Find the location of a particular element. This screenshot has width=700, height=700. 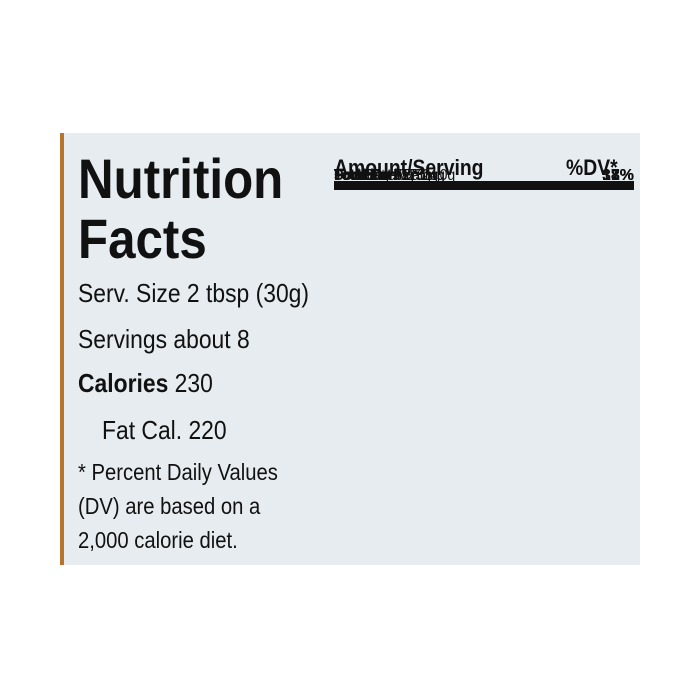

amount-header: Amount/Serving is located at coordinates (409, 167).